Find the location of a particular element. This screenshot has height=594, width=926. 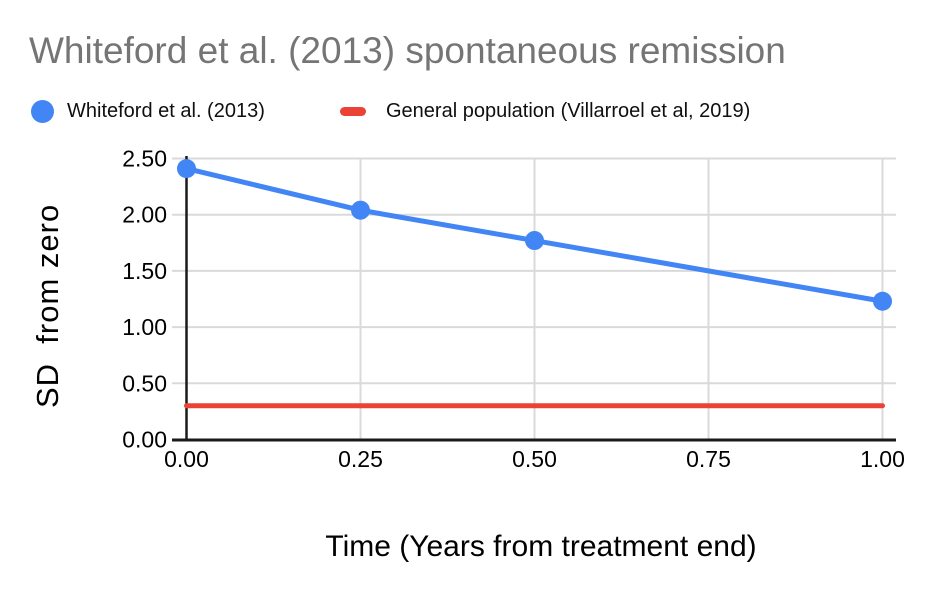

x-tick-label: 0.00 is located at coordinates (186, 459).